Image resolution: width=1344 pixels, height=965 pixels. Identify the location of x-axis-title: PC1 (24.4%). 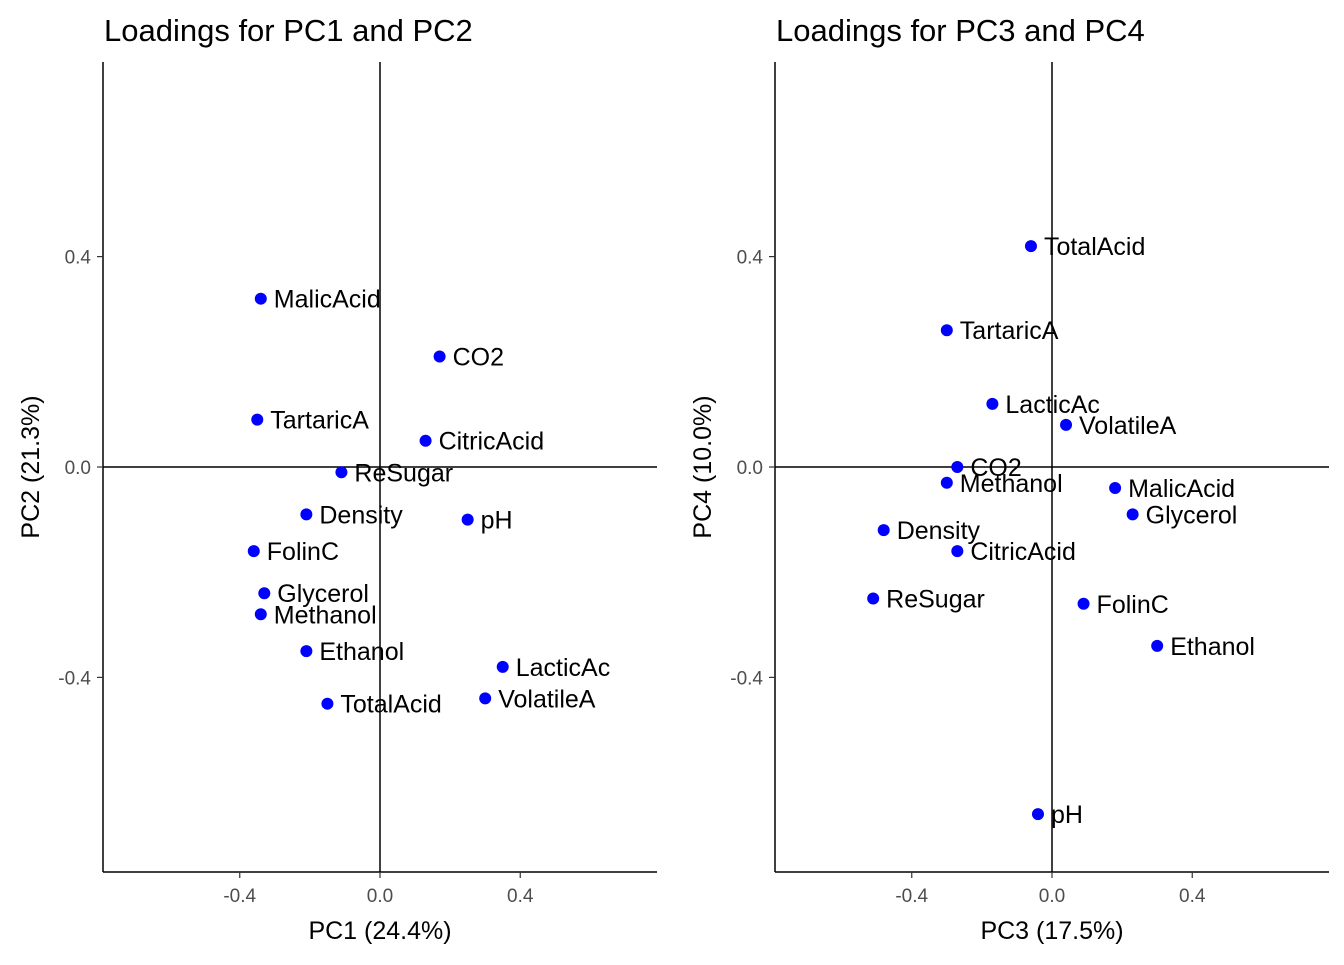
(379, 931).